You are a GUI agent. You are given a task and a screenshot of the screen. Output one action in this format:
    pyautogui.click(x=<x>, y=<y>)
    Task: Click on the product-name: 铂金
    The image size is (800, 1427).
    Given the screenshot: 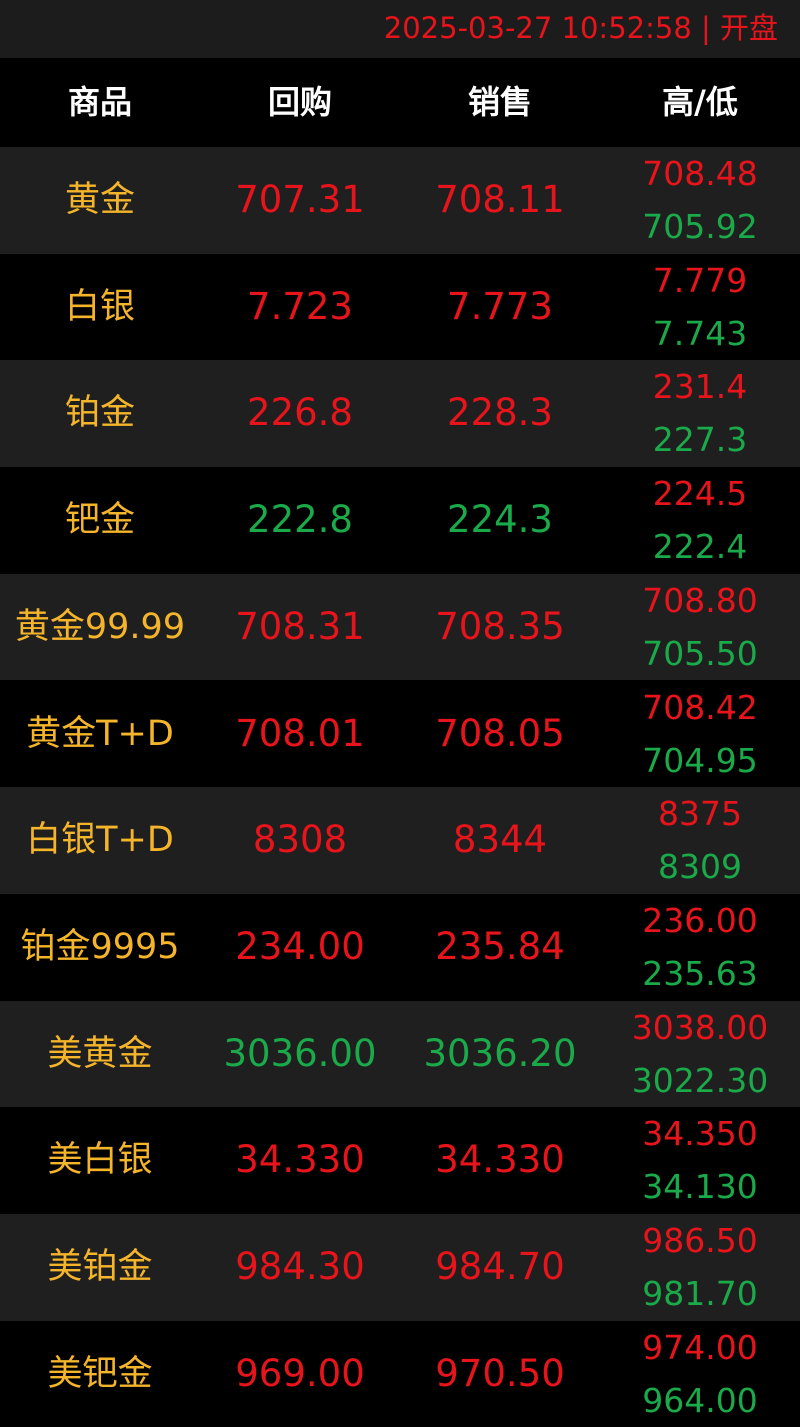 What is the action you would take?
    pyautogui.click(x=99, y=413)
    